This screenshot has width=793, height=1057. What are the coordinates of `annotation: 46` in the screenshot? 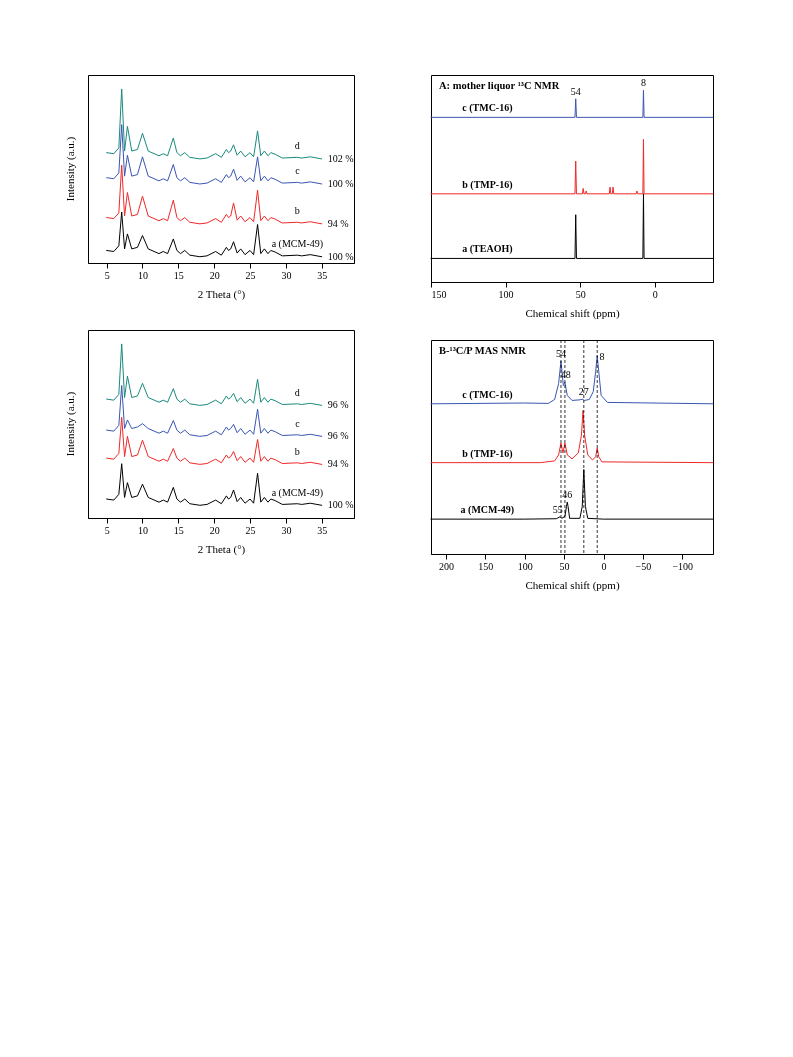 It's located at (567, 495).